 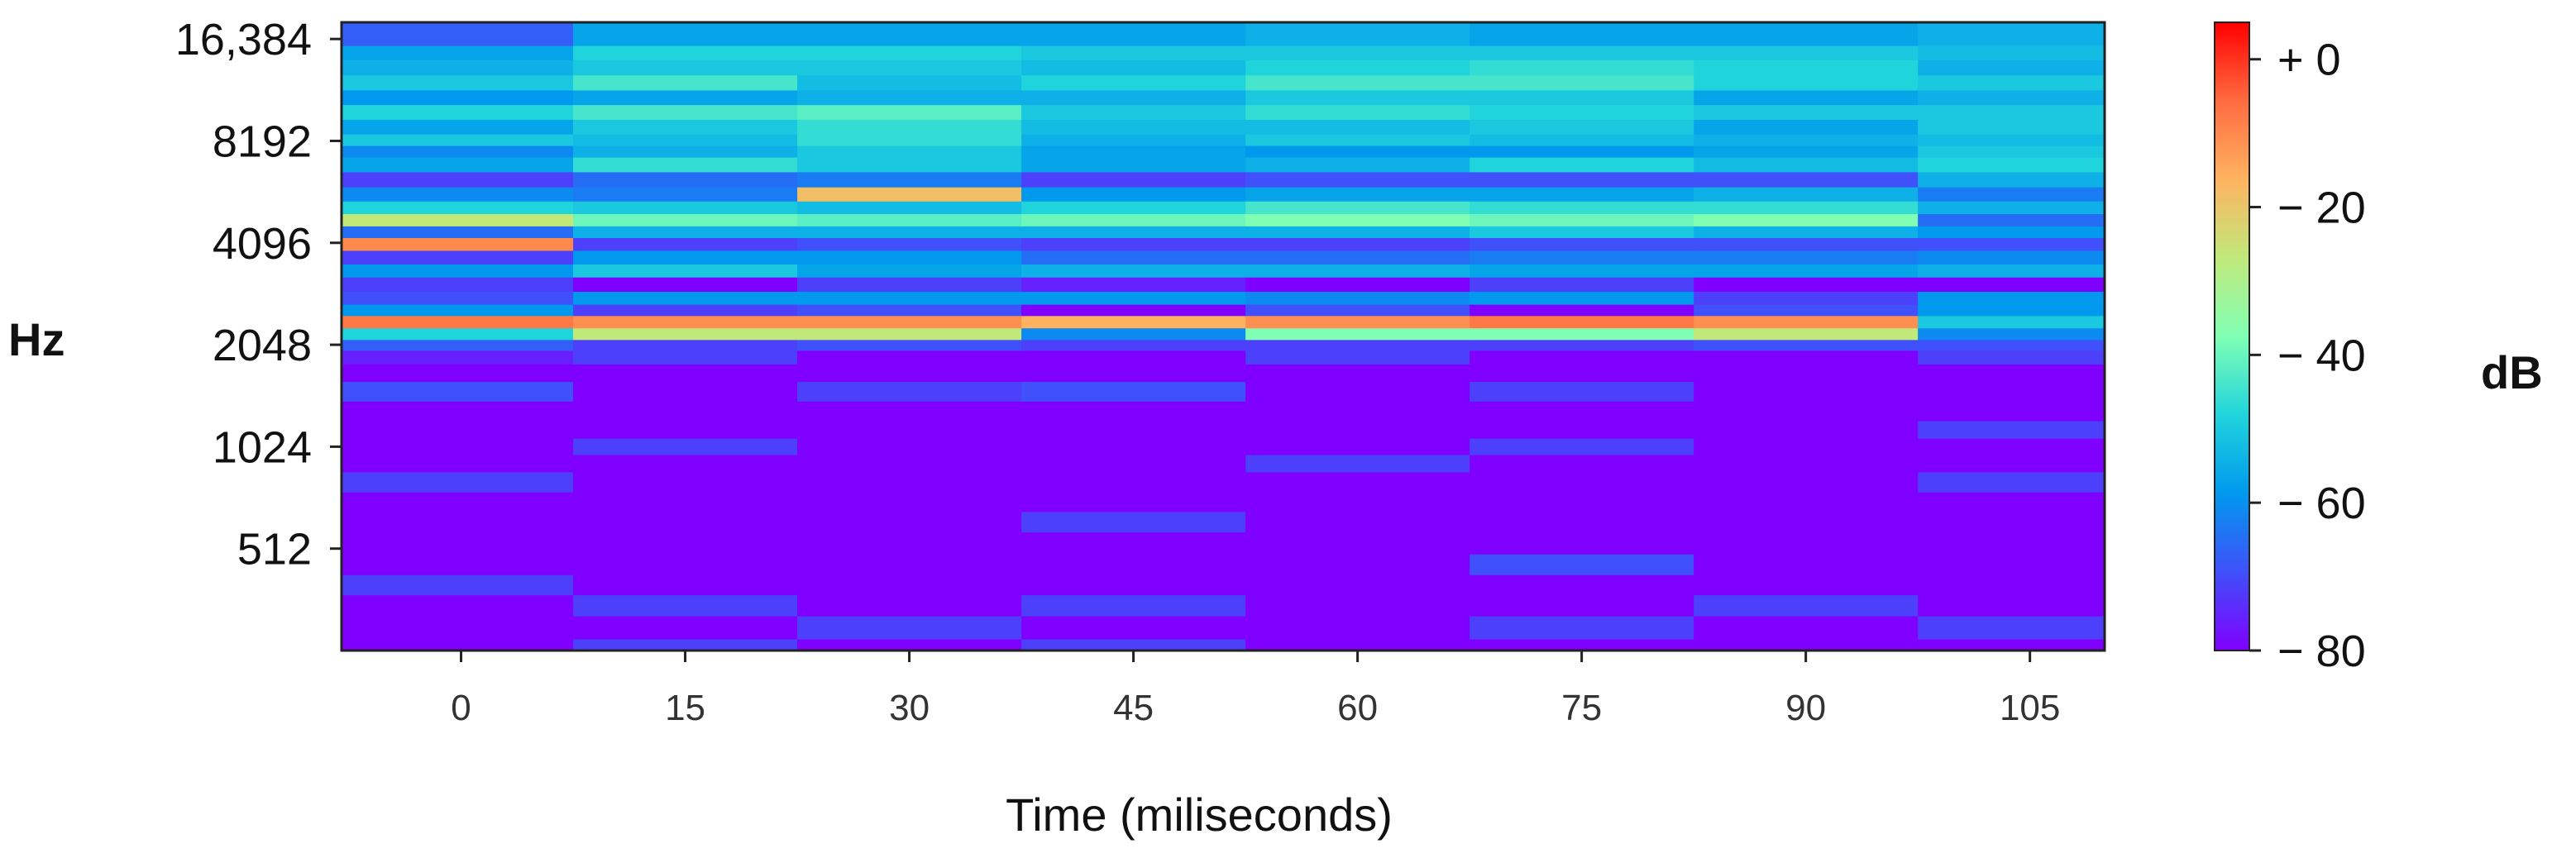 I want to click on colorbar, so click(x=2232, y=336).